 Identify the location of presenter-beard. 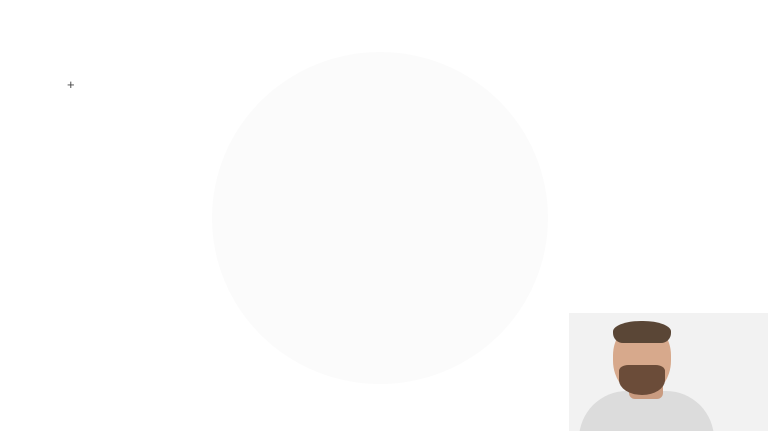
(642, 380).